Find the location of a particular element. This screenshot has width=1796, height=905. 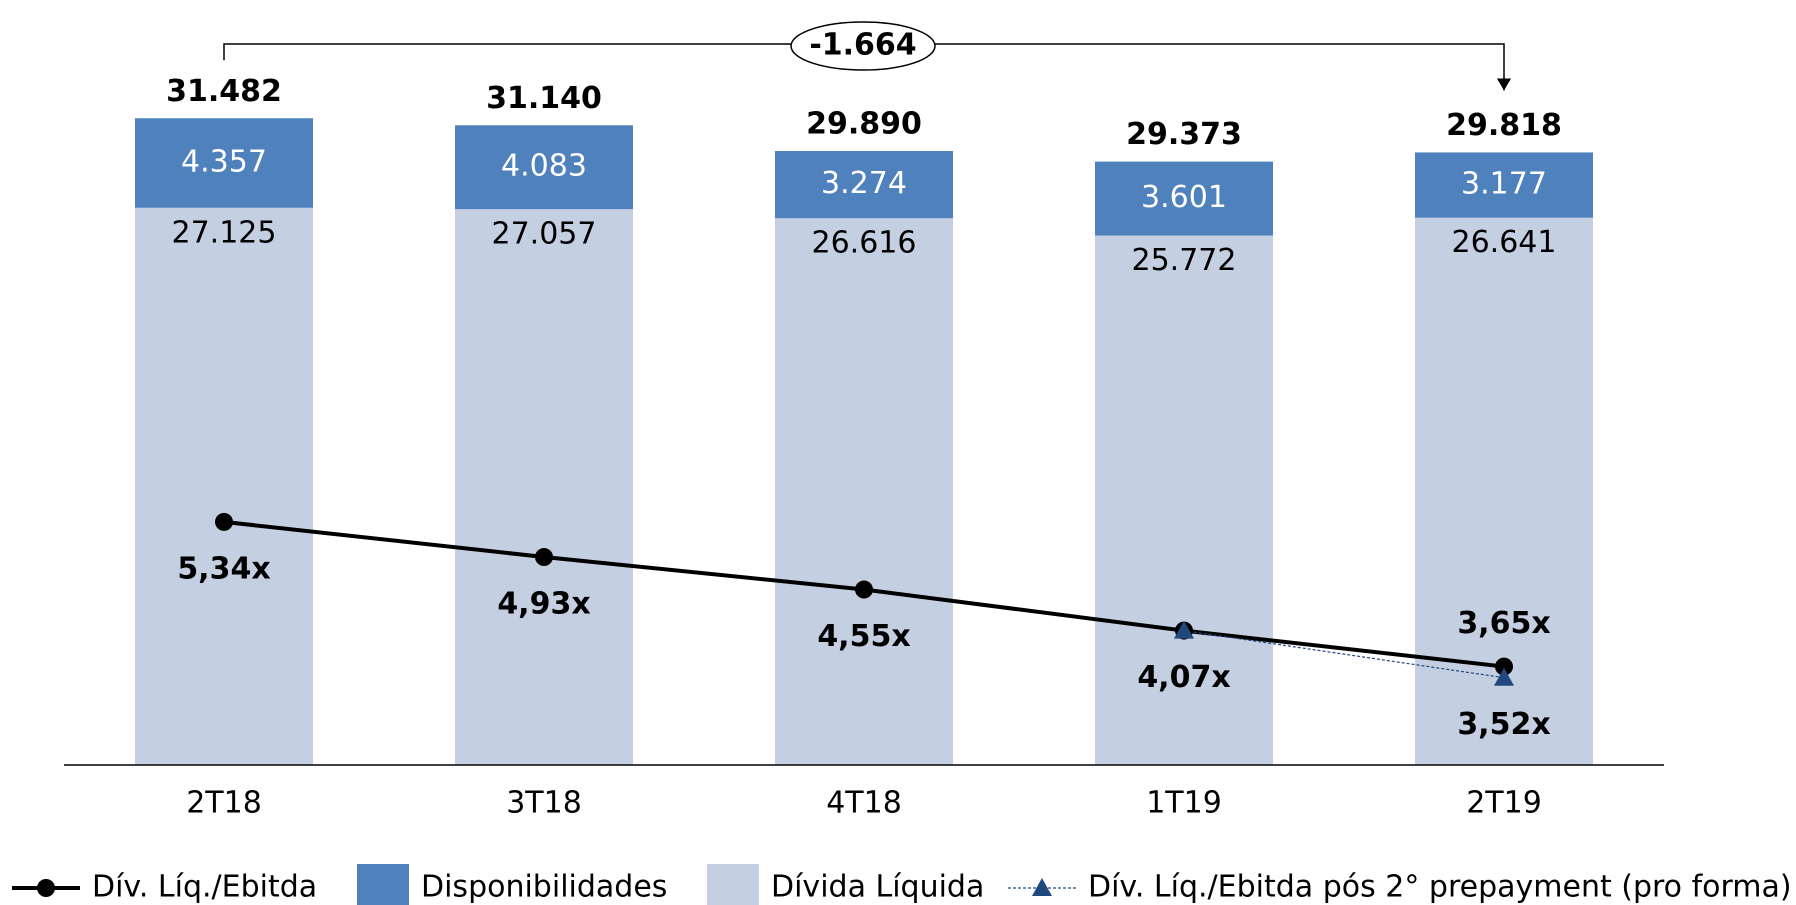

value-label: 3.601 is located at coordinates (1184, 197).